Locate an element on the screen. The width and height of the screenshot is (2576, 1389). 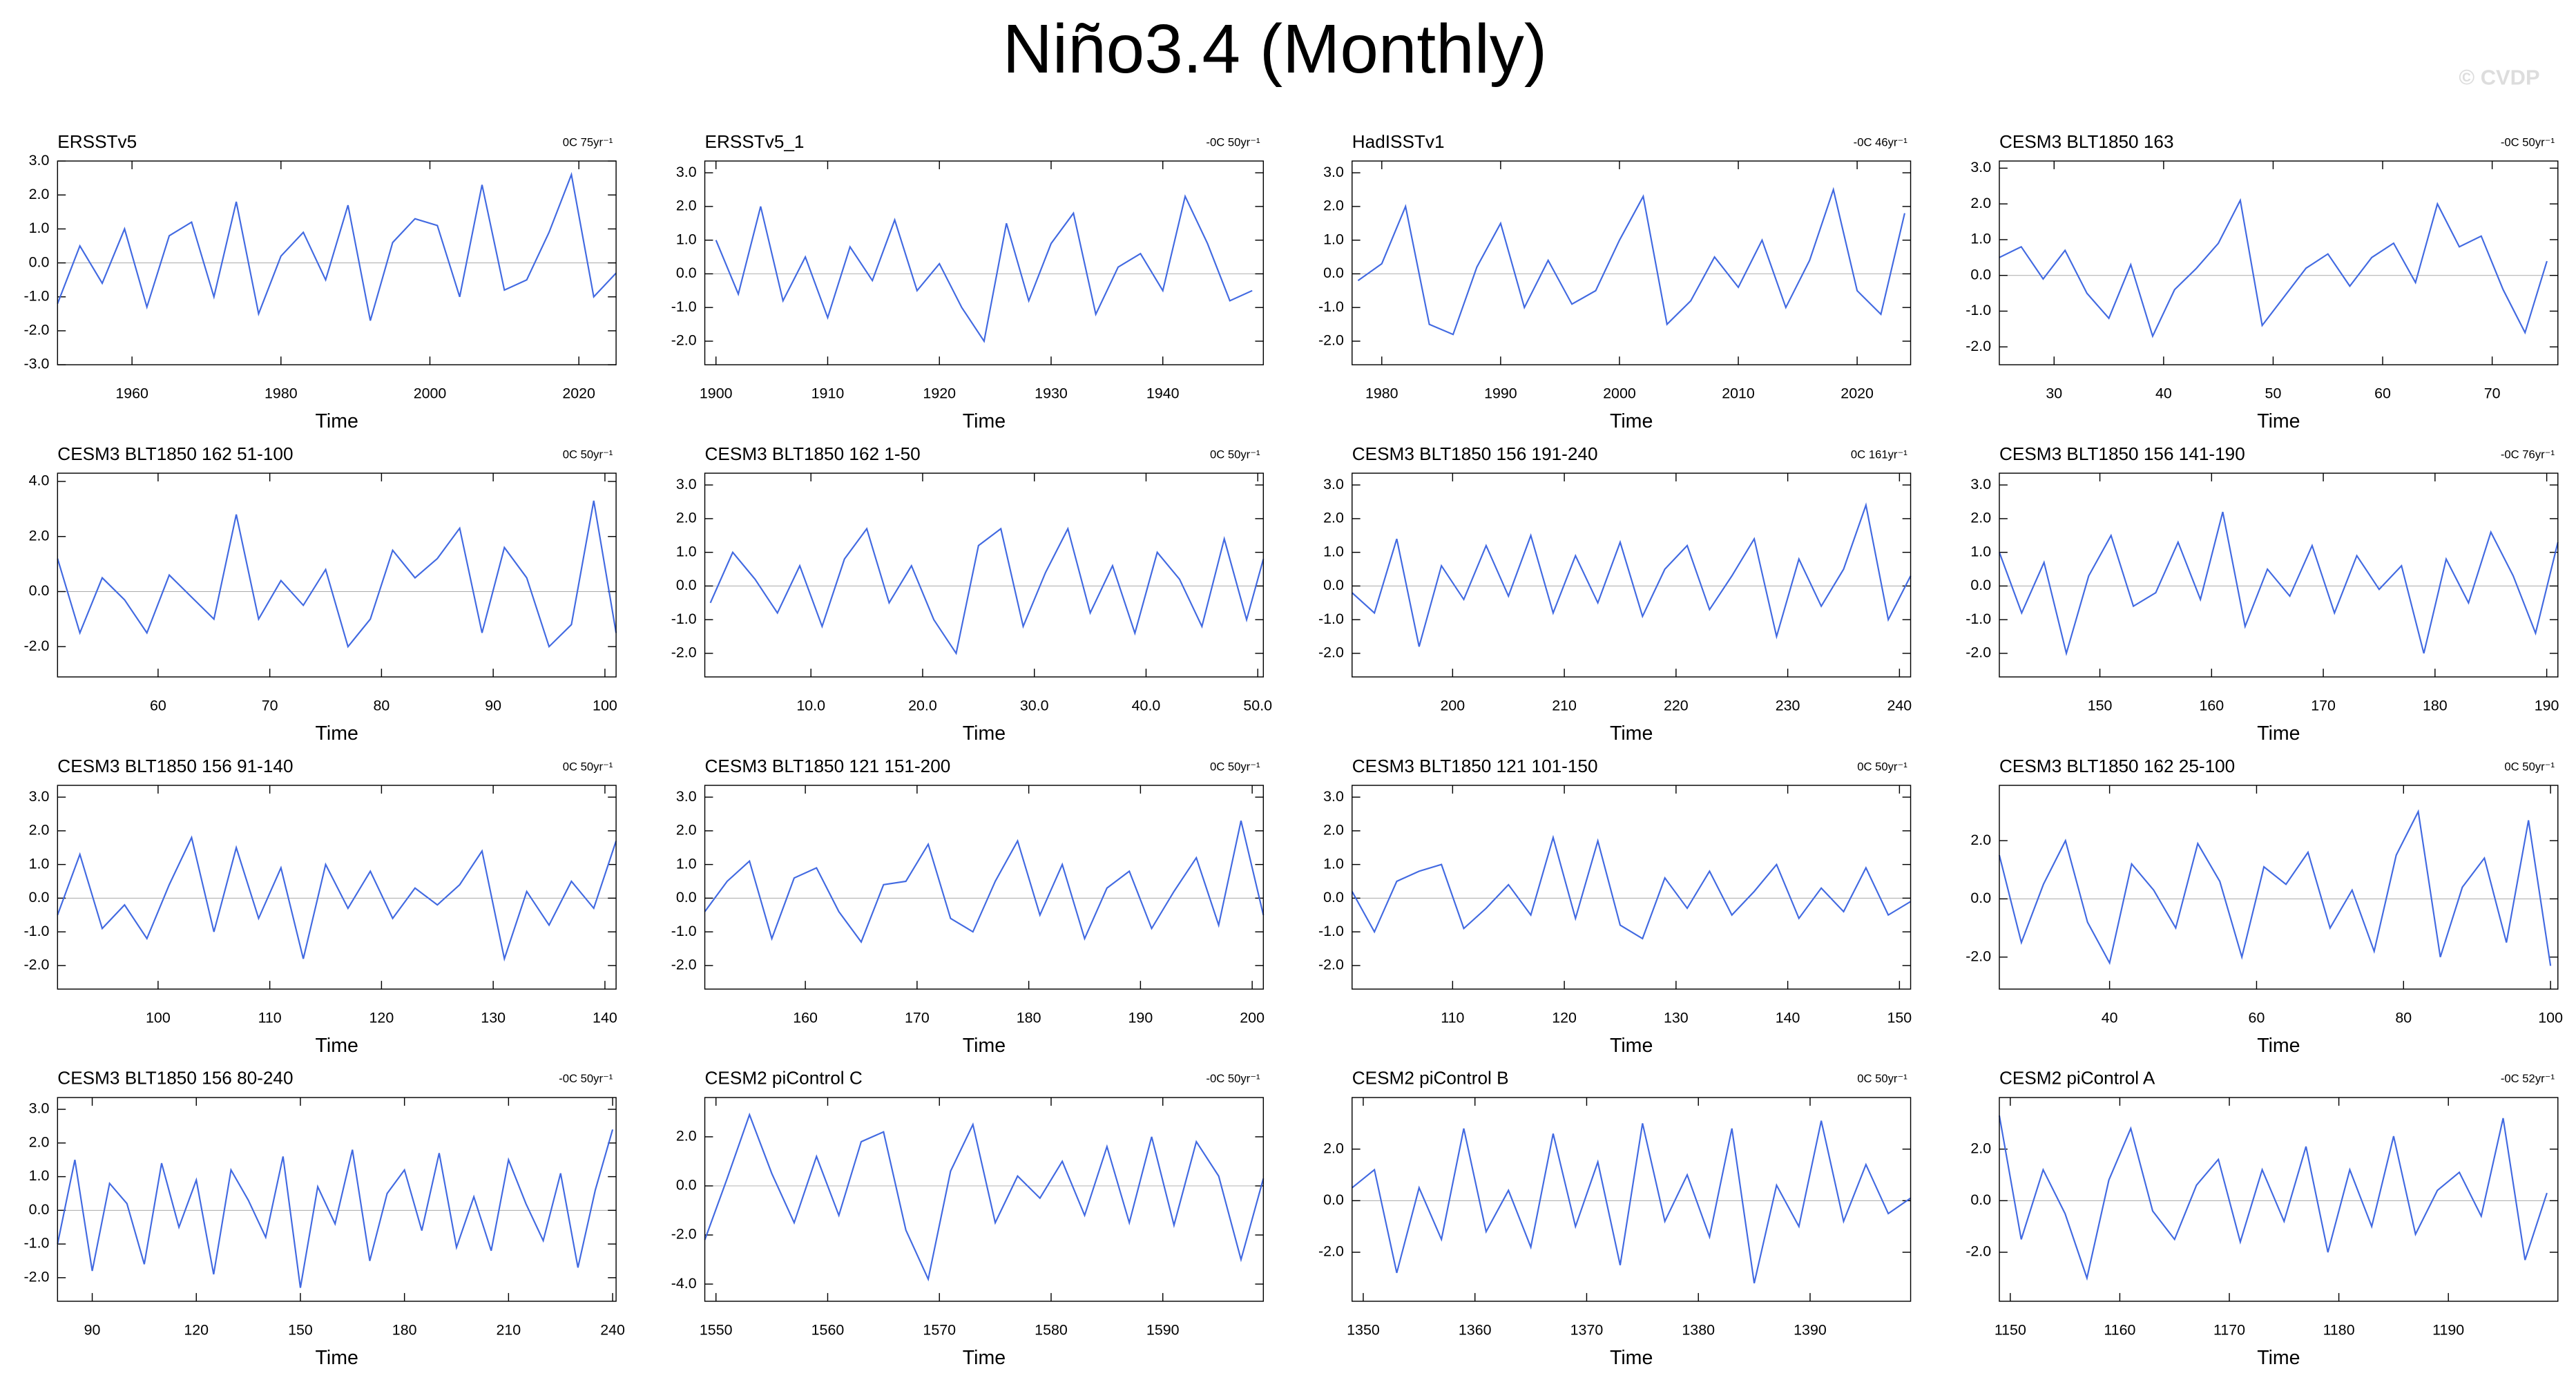
x-tick-label: 50 is located at coordinates (2273, 393).